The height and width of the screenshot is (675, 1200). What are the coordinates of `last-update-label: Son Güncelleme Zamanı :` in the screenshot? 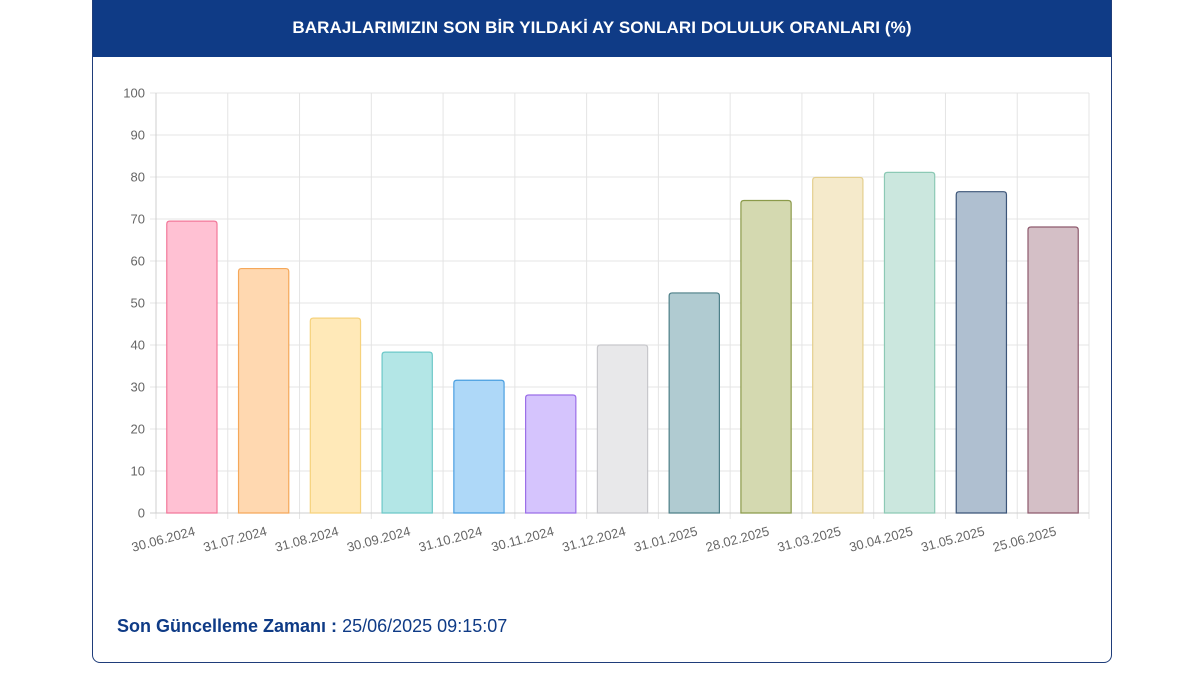 It's located at (227, 626).